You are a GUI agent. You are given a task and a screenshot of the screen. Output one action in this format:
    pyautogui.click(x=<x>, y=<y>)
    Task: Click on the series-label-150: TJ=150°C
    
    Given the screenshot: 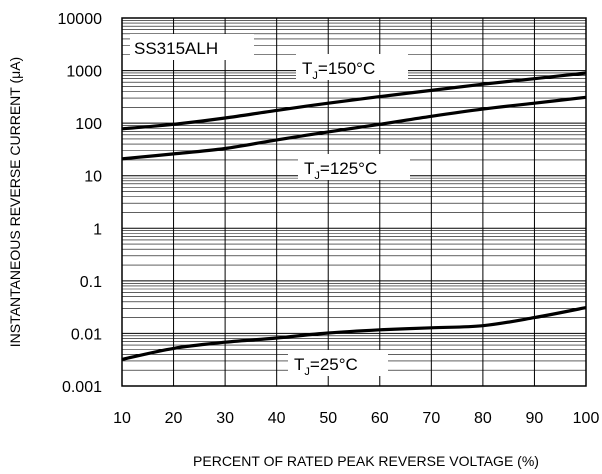 What is the action you would take?
    pyautogui.click(x=352, y=68)
    